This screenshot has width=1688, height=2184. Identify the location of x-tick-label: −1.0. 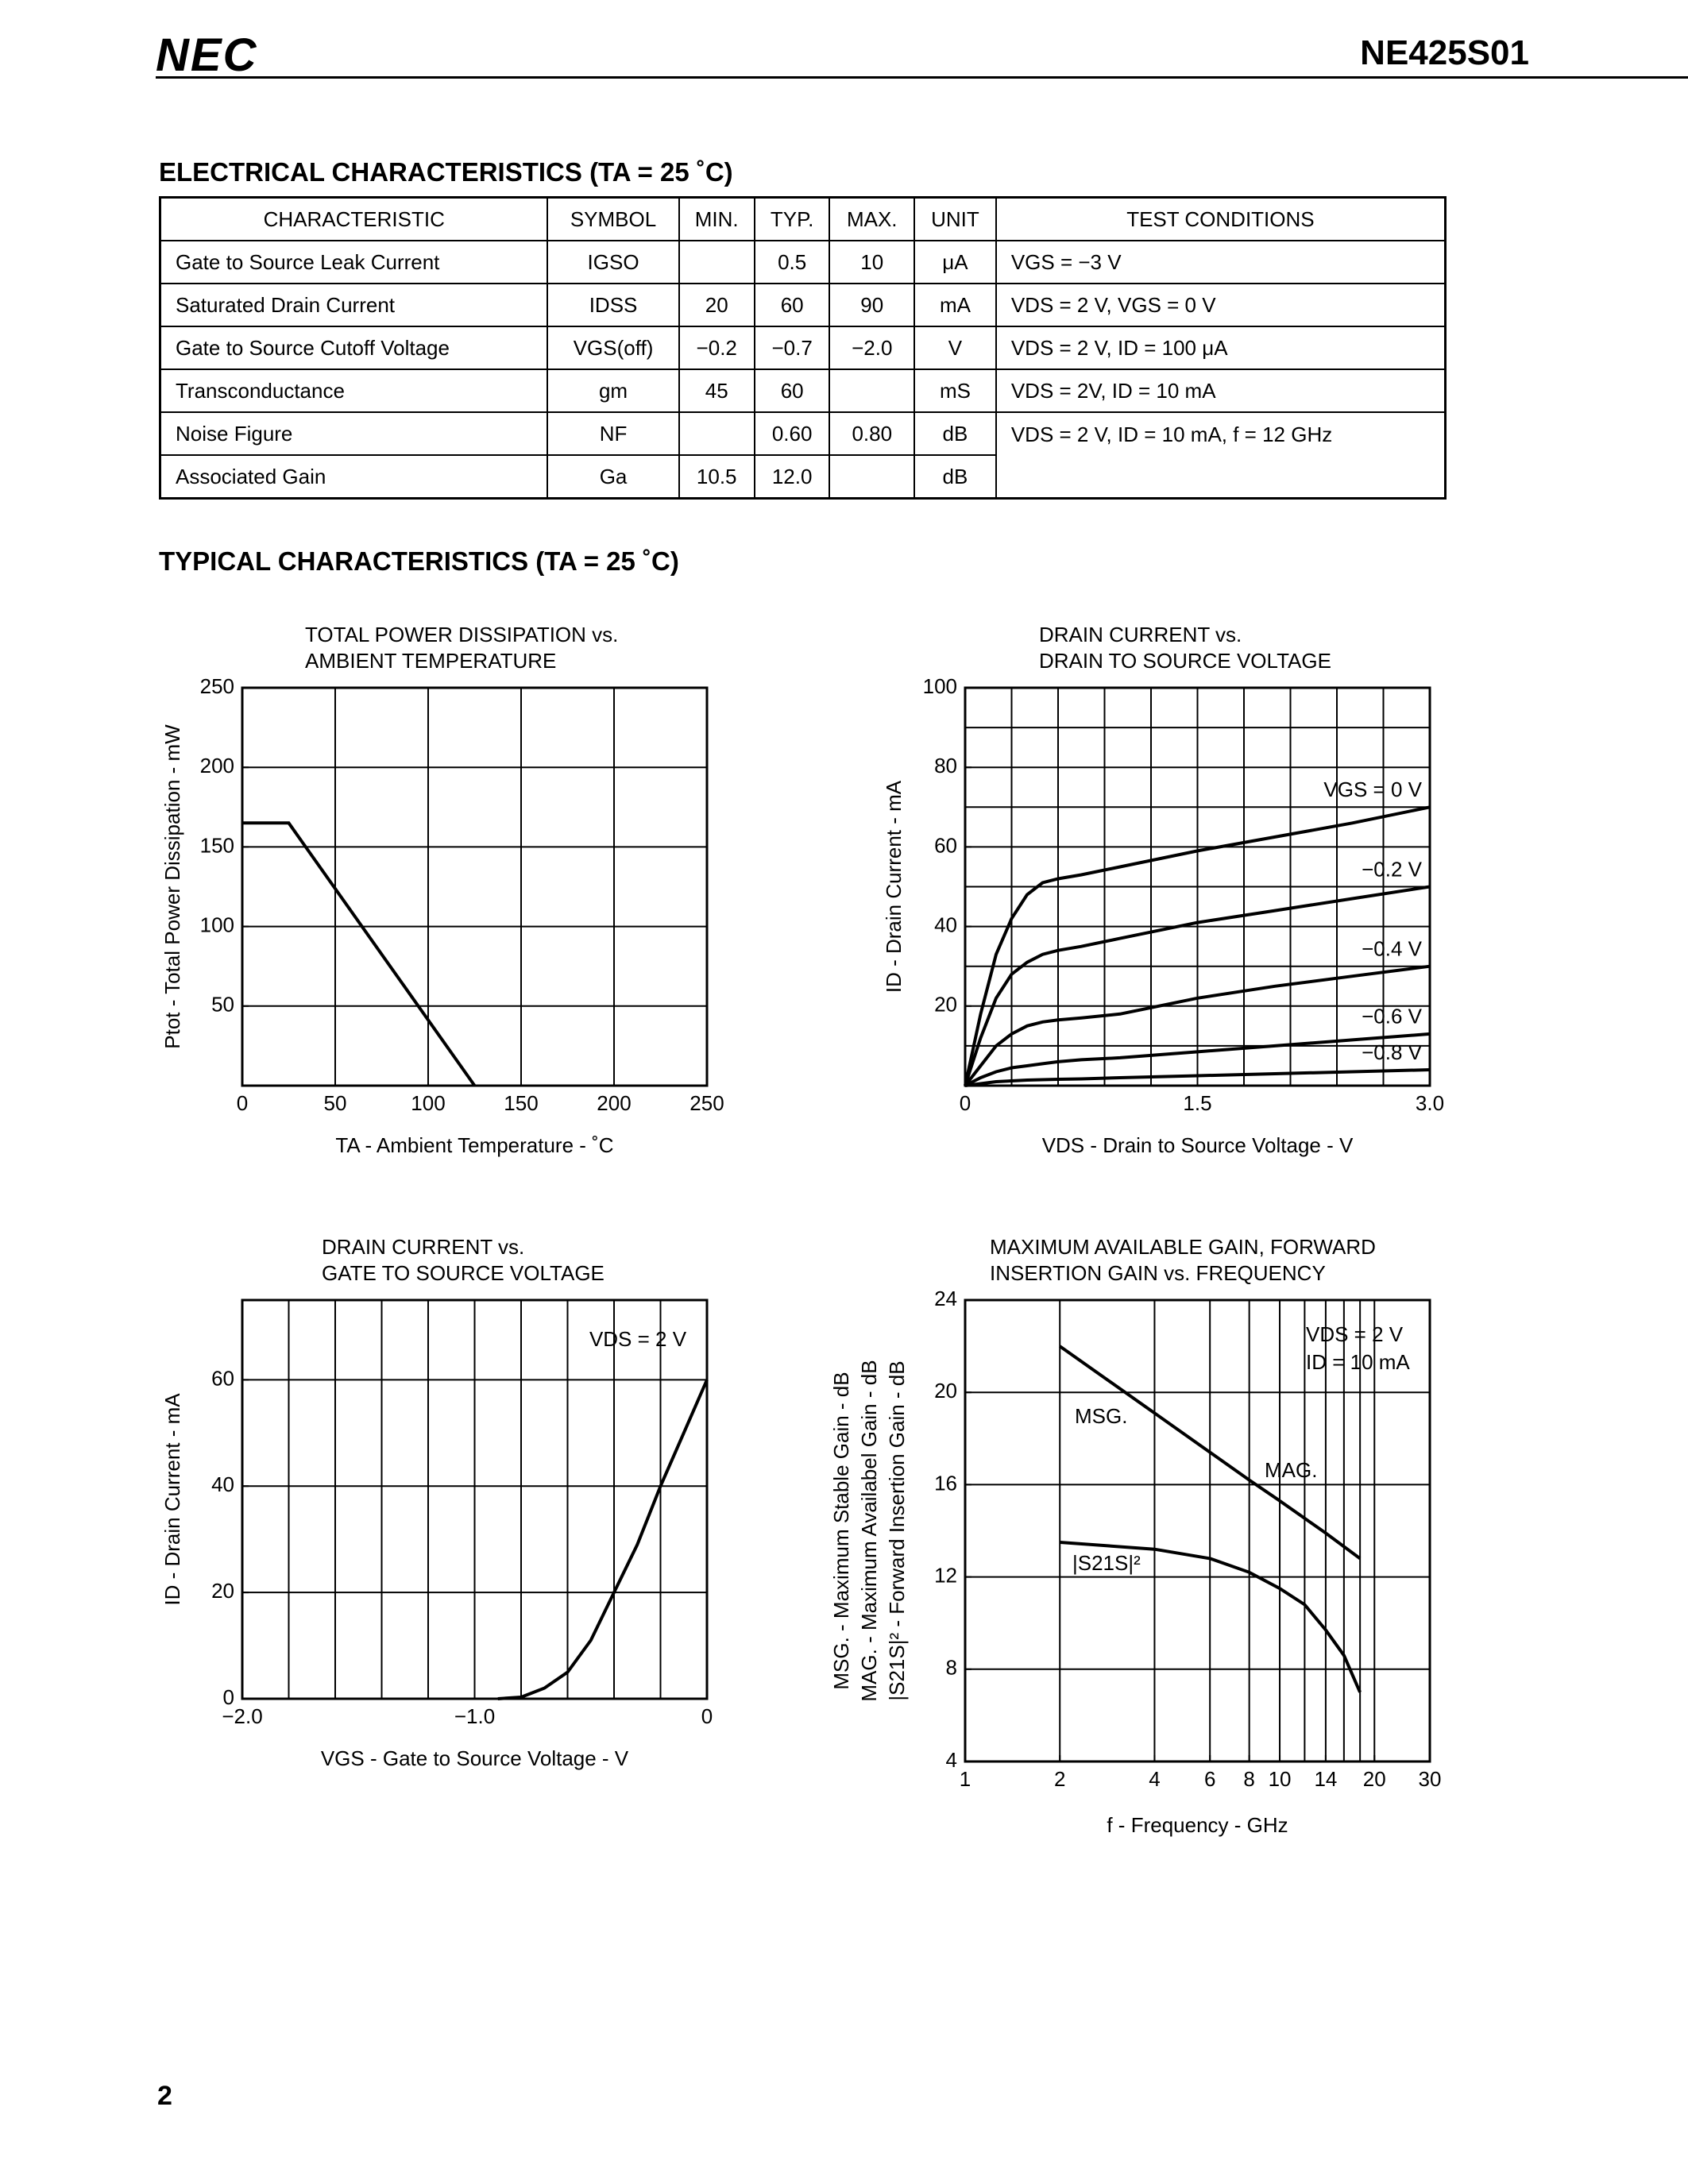
(474, 1716).